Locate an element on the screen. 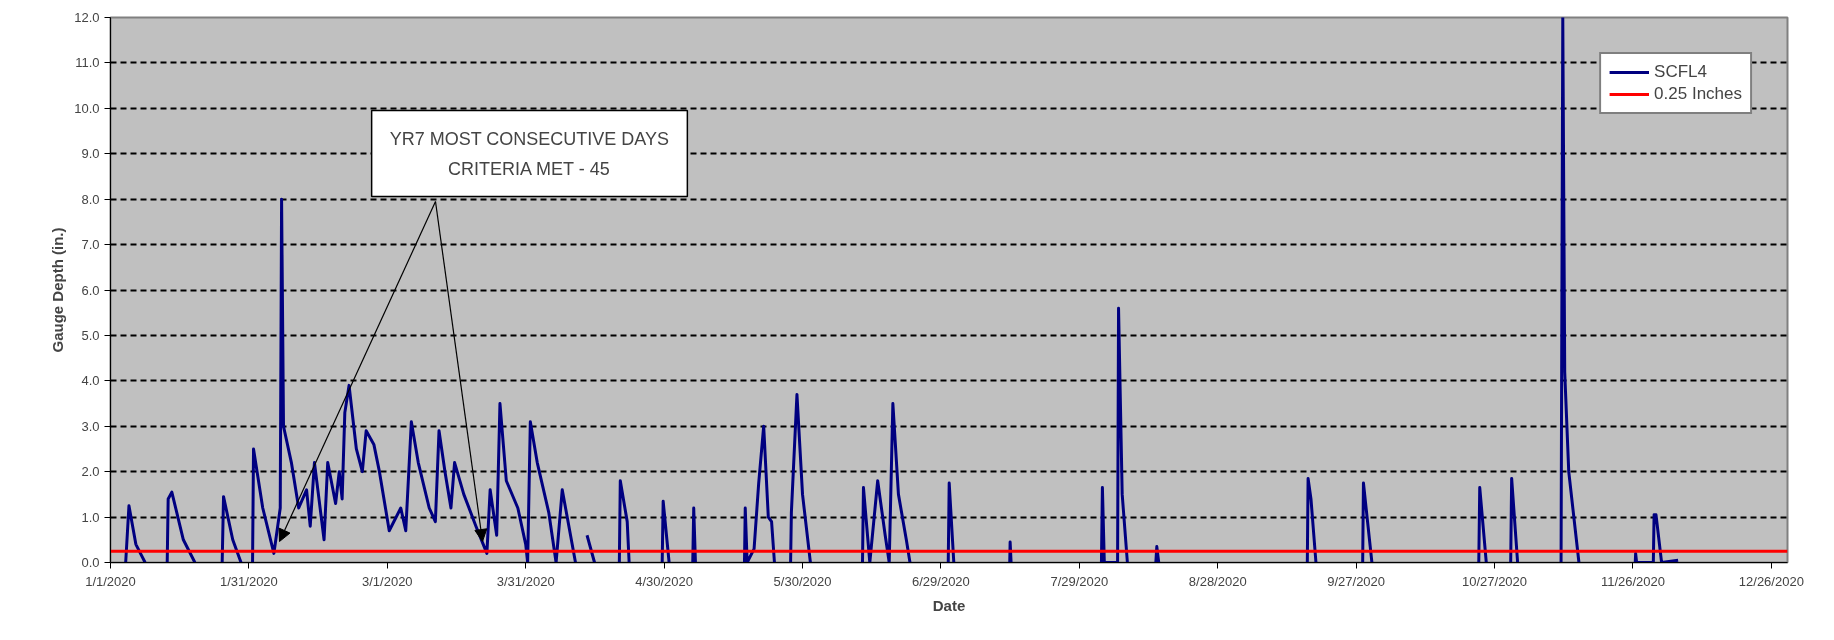 This screenshot has width=1834, height=640. x-tick-label: 12/26/2020 is located at coordinates (1771, 581).